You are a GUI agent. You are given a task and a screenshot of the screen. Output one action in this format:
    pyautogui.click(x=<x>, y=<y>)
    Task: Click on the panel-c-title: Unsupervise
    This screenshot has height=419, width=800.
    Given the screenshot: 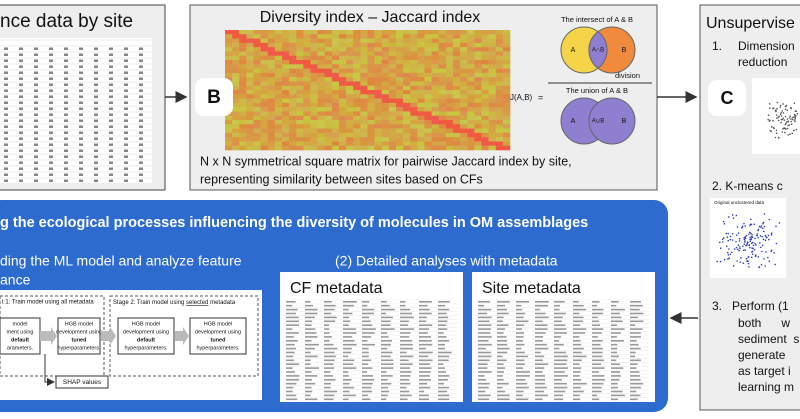 What is the action you would take?
    pyautogui.click(x=750, y=23)
    